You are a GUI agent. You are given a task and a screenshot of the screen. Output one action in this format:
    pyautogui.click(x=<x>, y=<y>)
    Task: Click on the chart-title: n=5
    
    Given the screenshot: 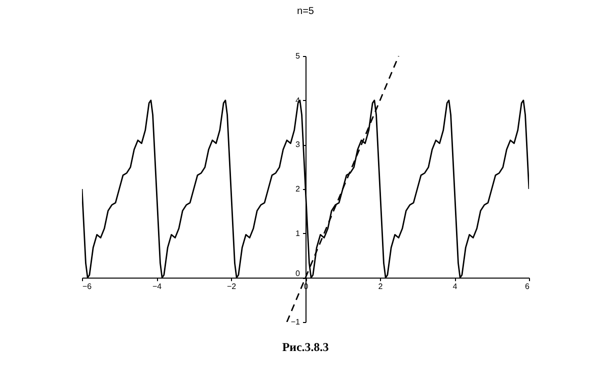 What is the action you would take?
    pyautogui.click(x=305, y=11)
    